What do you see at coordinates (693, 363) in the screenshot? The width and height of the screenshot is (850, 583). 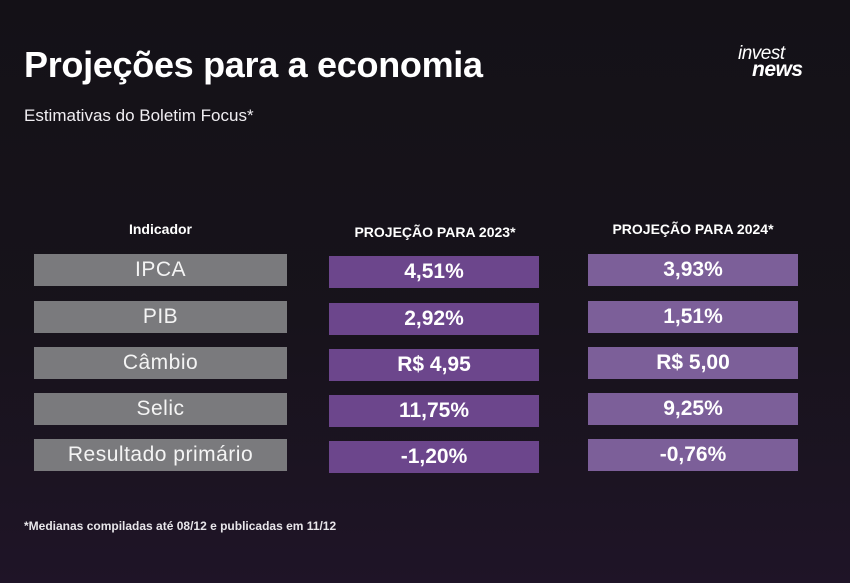 I see `projection-2024-cell: R$ 5,00` at bounding box center [693, 363].